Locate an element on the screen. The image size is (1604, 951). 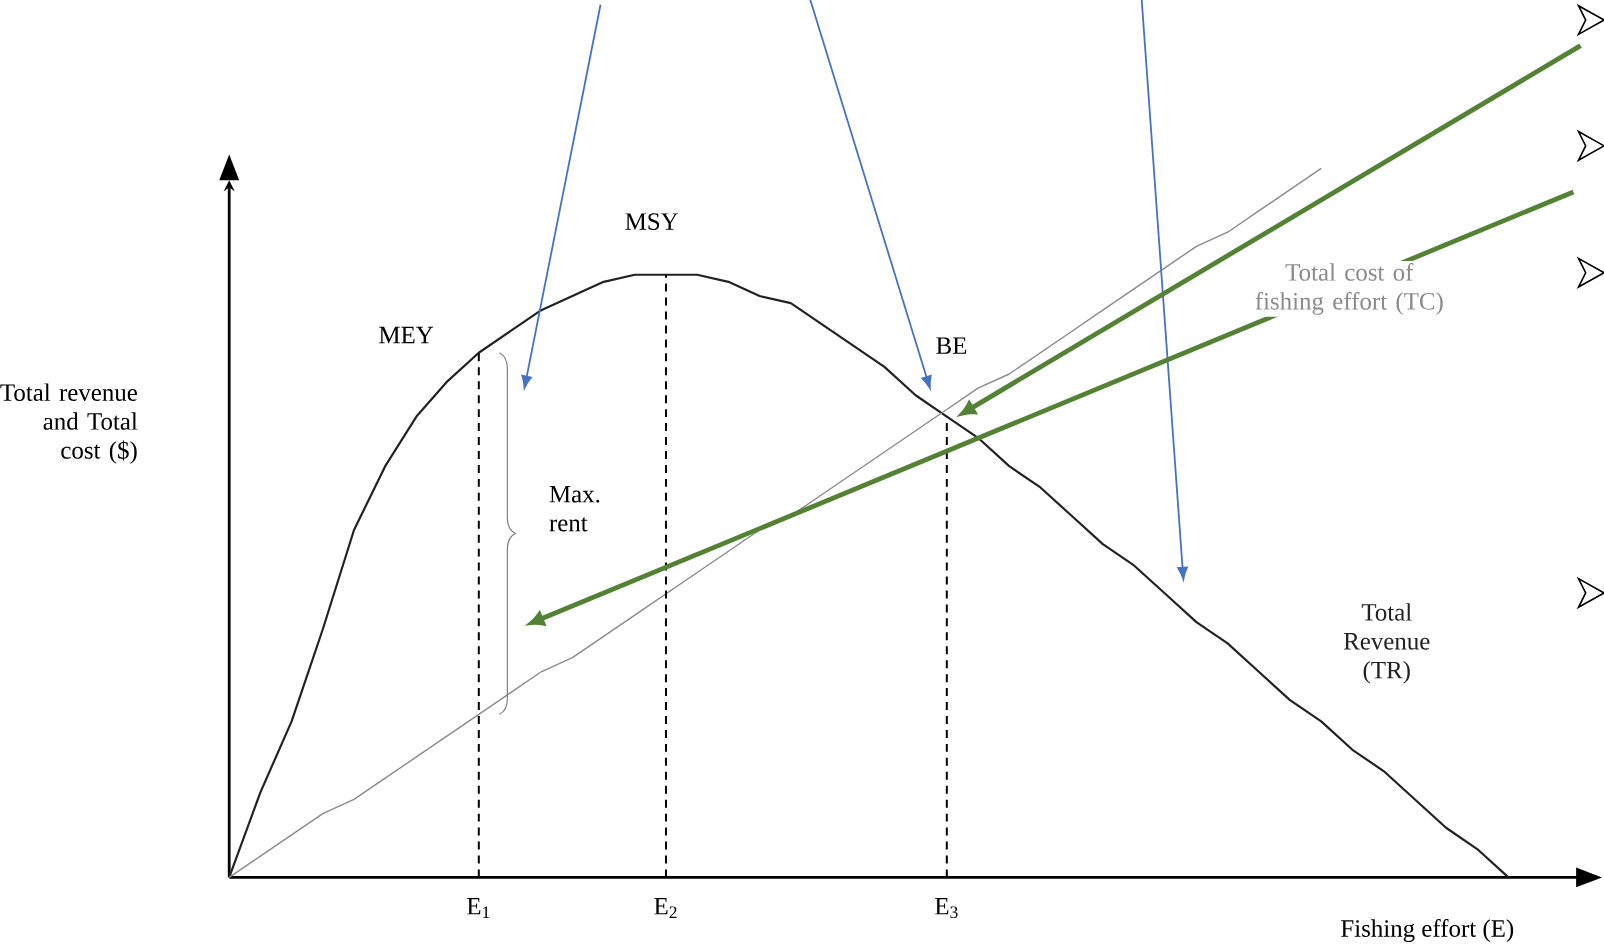
x-tick-label: E$_{3}$ is located at coordinates (946, 908).